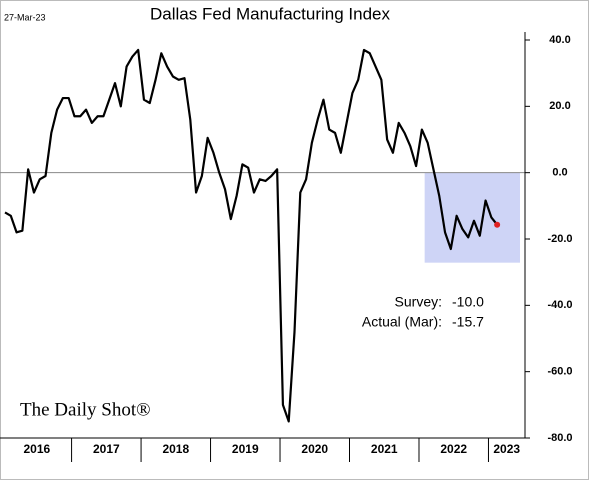 The height and width of the screenshot is (485, 589). Describe the element at coordinates (497, 224) in the screenshot. I see `last-point` at that location.